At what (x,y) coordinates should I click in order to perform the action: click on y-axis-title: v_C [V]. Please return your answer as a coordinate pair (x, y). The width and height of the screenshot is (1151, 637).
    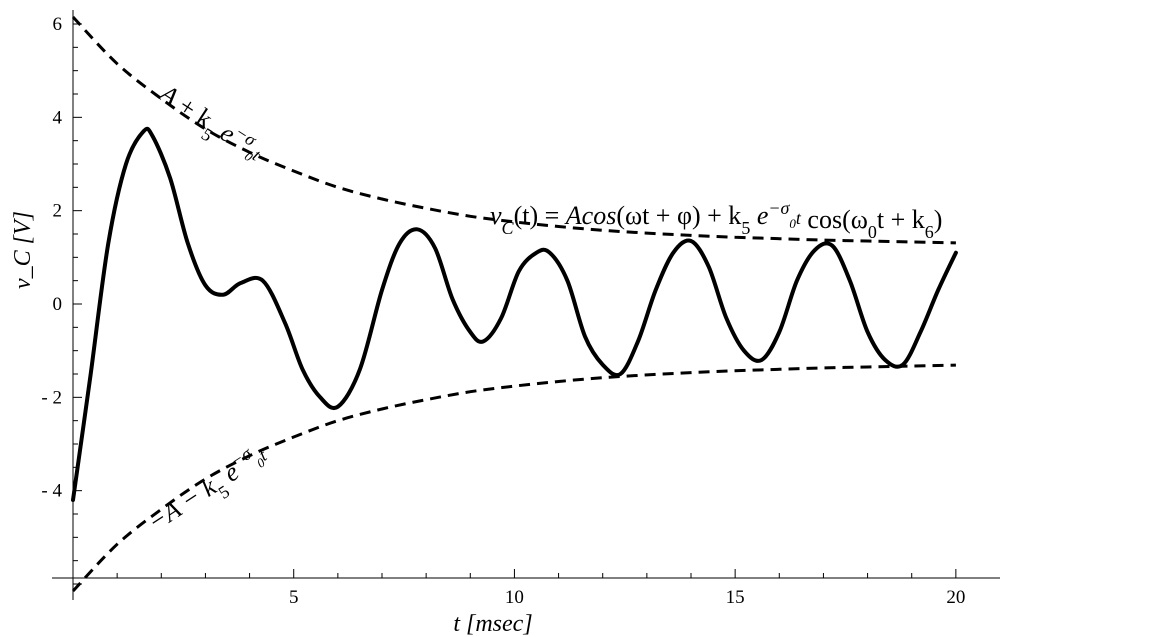
    Looking at the image, I should click on (23, 250).